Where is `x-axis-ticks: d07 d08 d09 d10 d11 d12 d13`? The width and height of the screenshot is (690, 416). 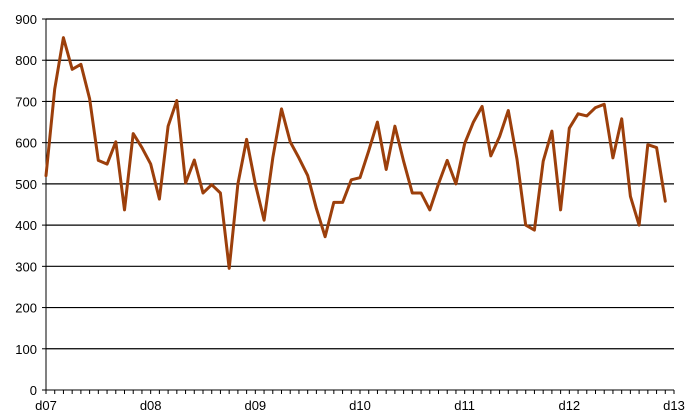
x-axis-ticks: d07 d08 d09 d10 d11 d12 d13 is located at coordinates (360, 401).